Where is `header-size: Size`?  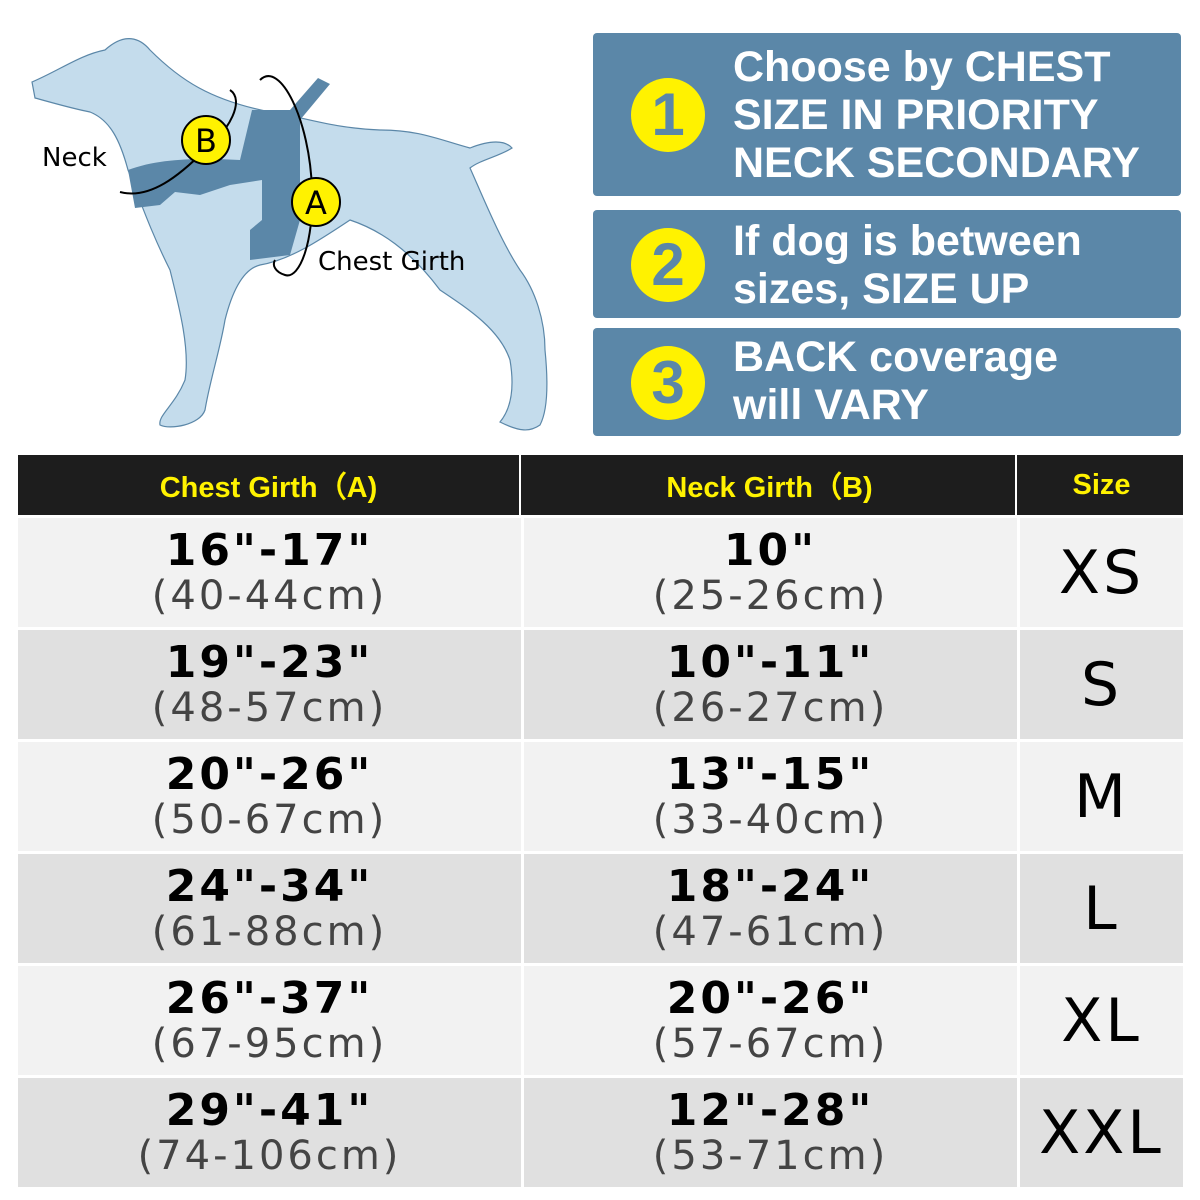
header-size: Size is located at coordinates (1101, 484).